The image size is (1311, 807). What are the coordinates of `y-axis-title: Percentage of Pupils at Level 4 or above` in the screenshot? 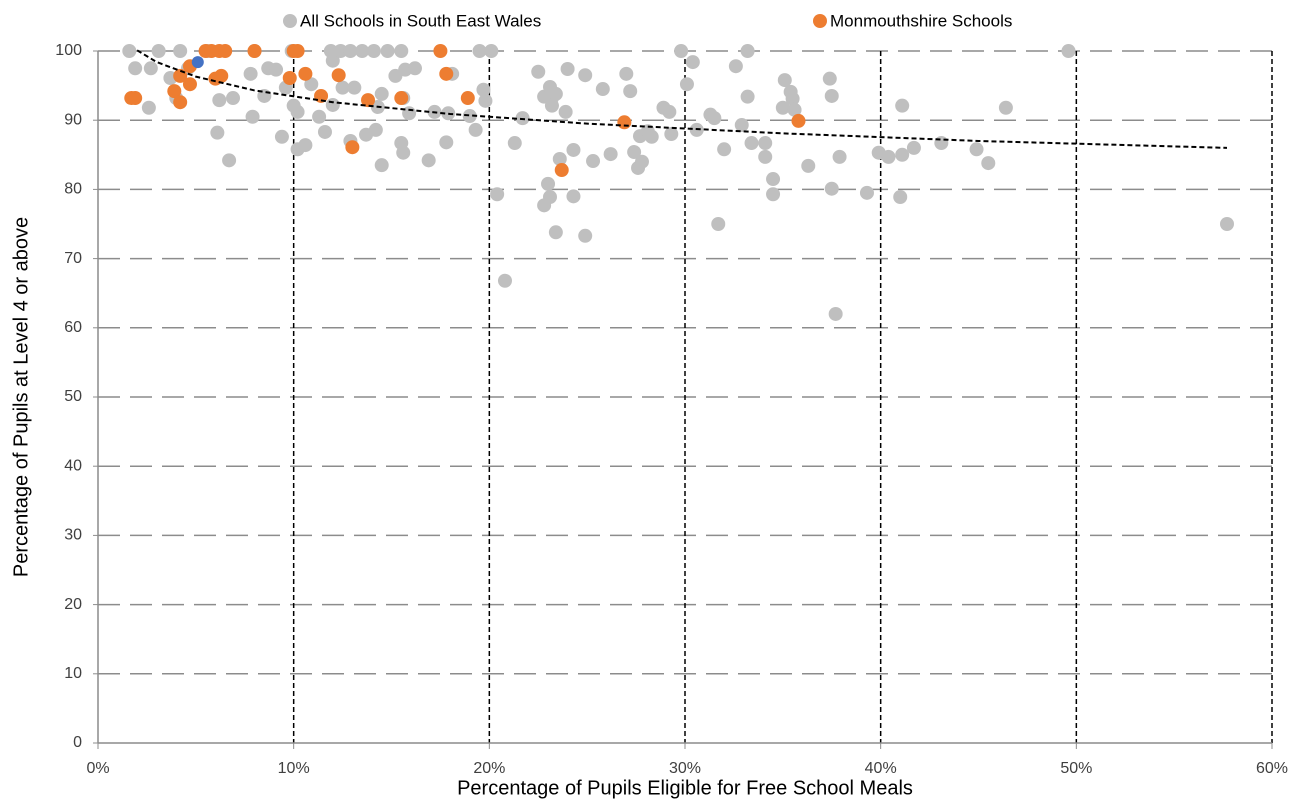 It's located at (21, 397).